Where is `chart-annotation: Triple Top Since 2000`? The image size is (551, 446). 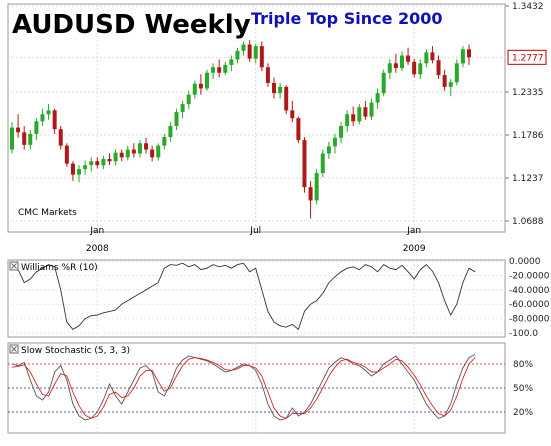 chart-annotation: Triple Top Since 2000 is located at coordinates (347, 18).